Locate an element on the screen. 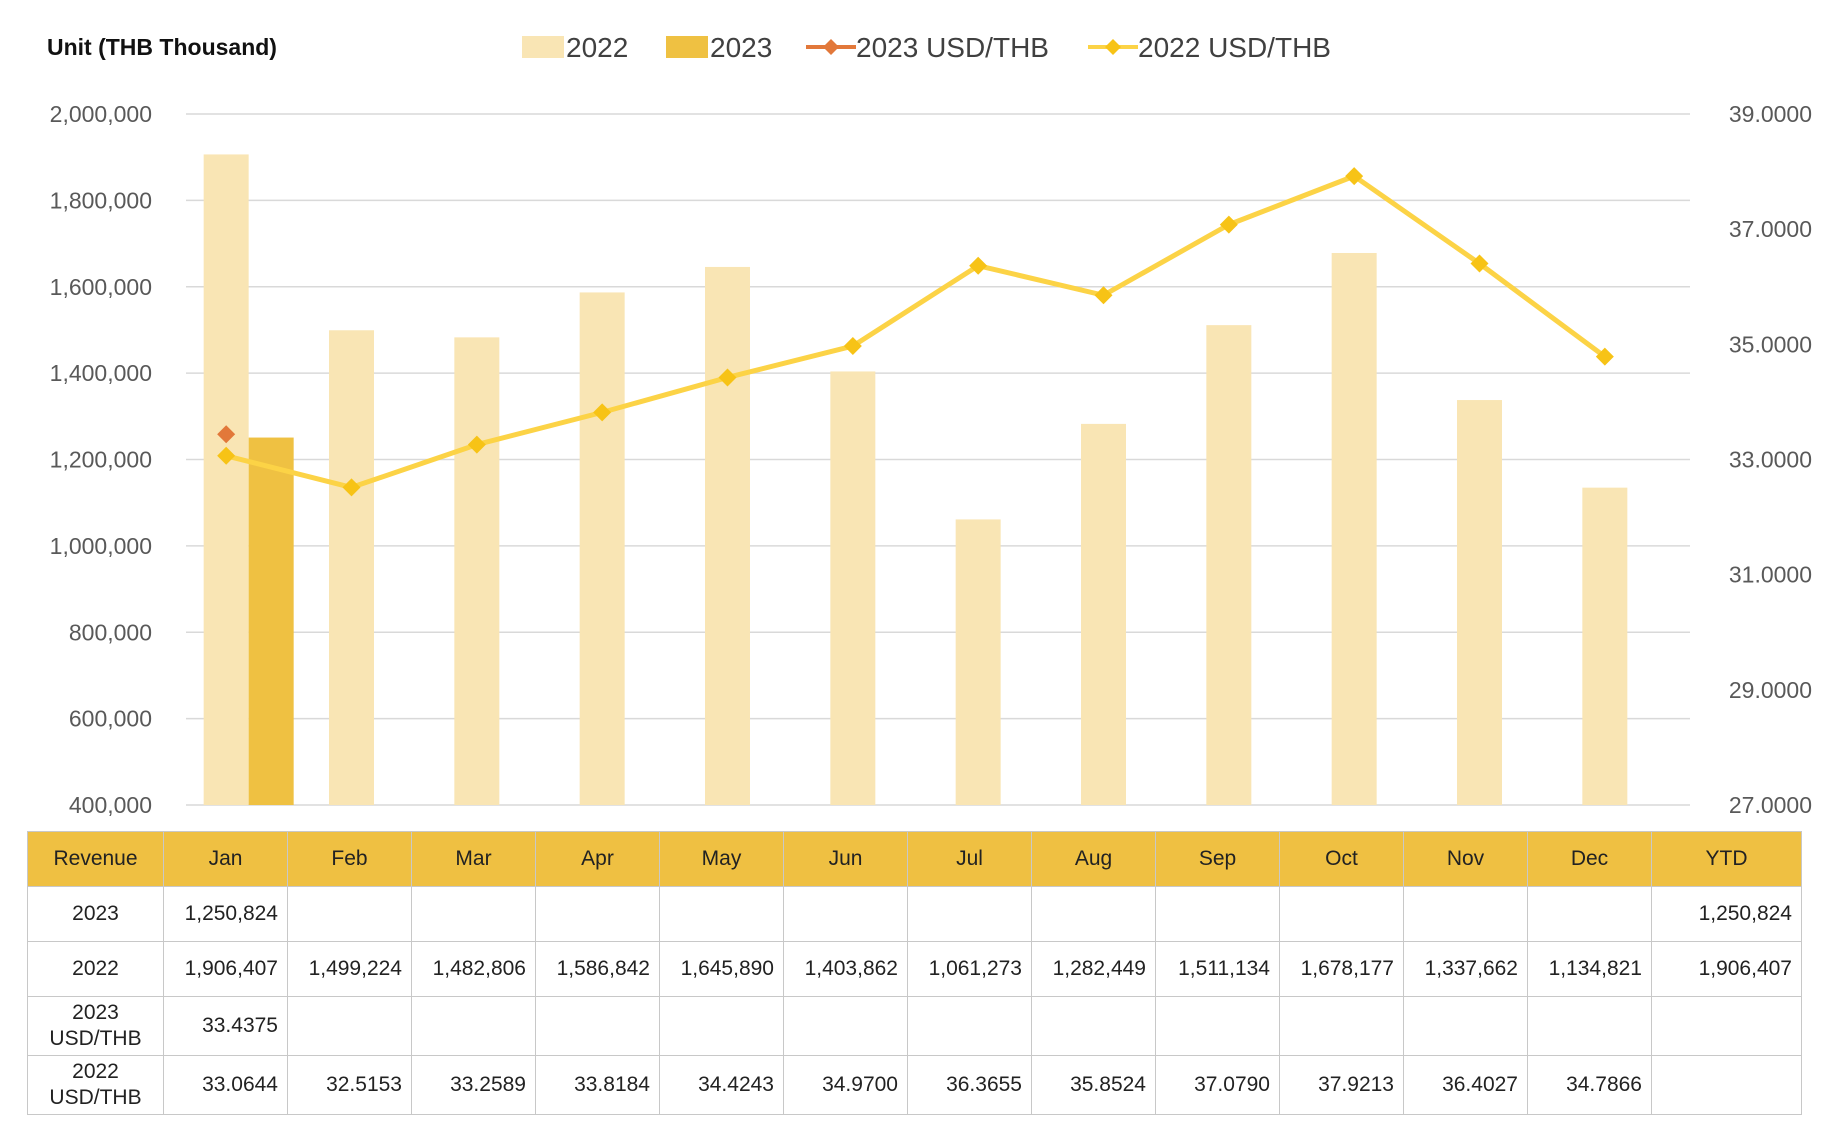 This screenshot has width=1828, height=1124. marker-2022-usd-thb-aug is located at coordinates (1103, 295).